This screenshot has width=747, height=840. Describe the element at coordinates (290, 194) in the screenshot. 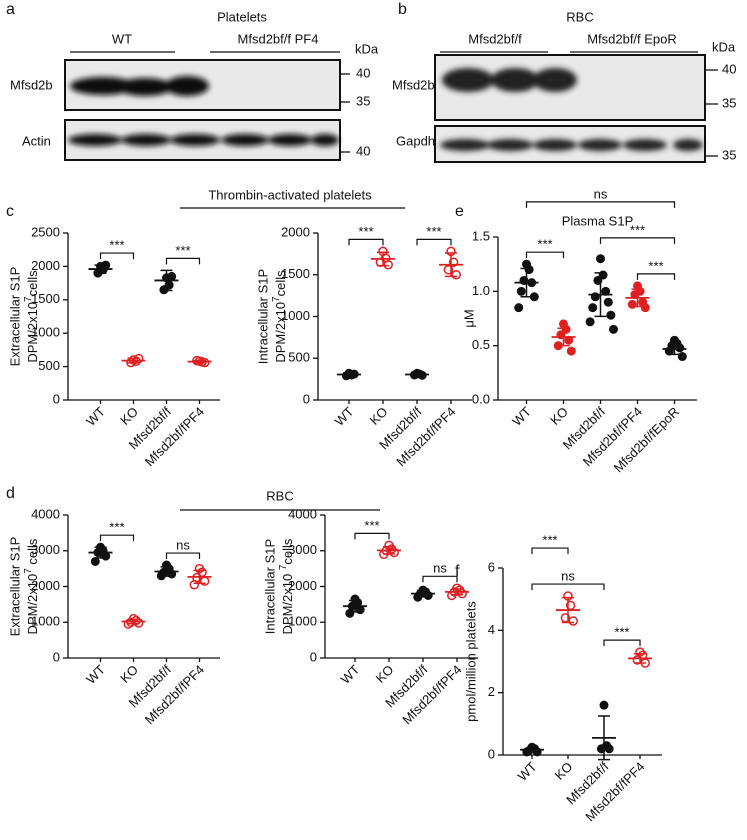

I see `group-label: Thrombin-activated platelets` at that location.